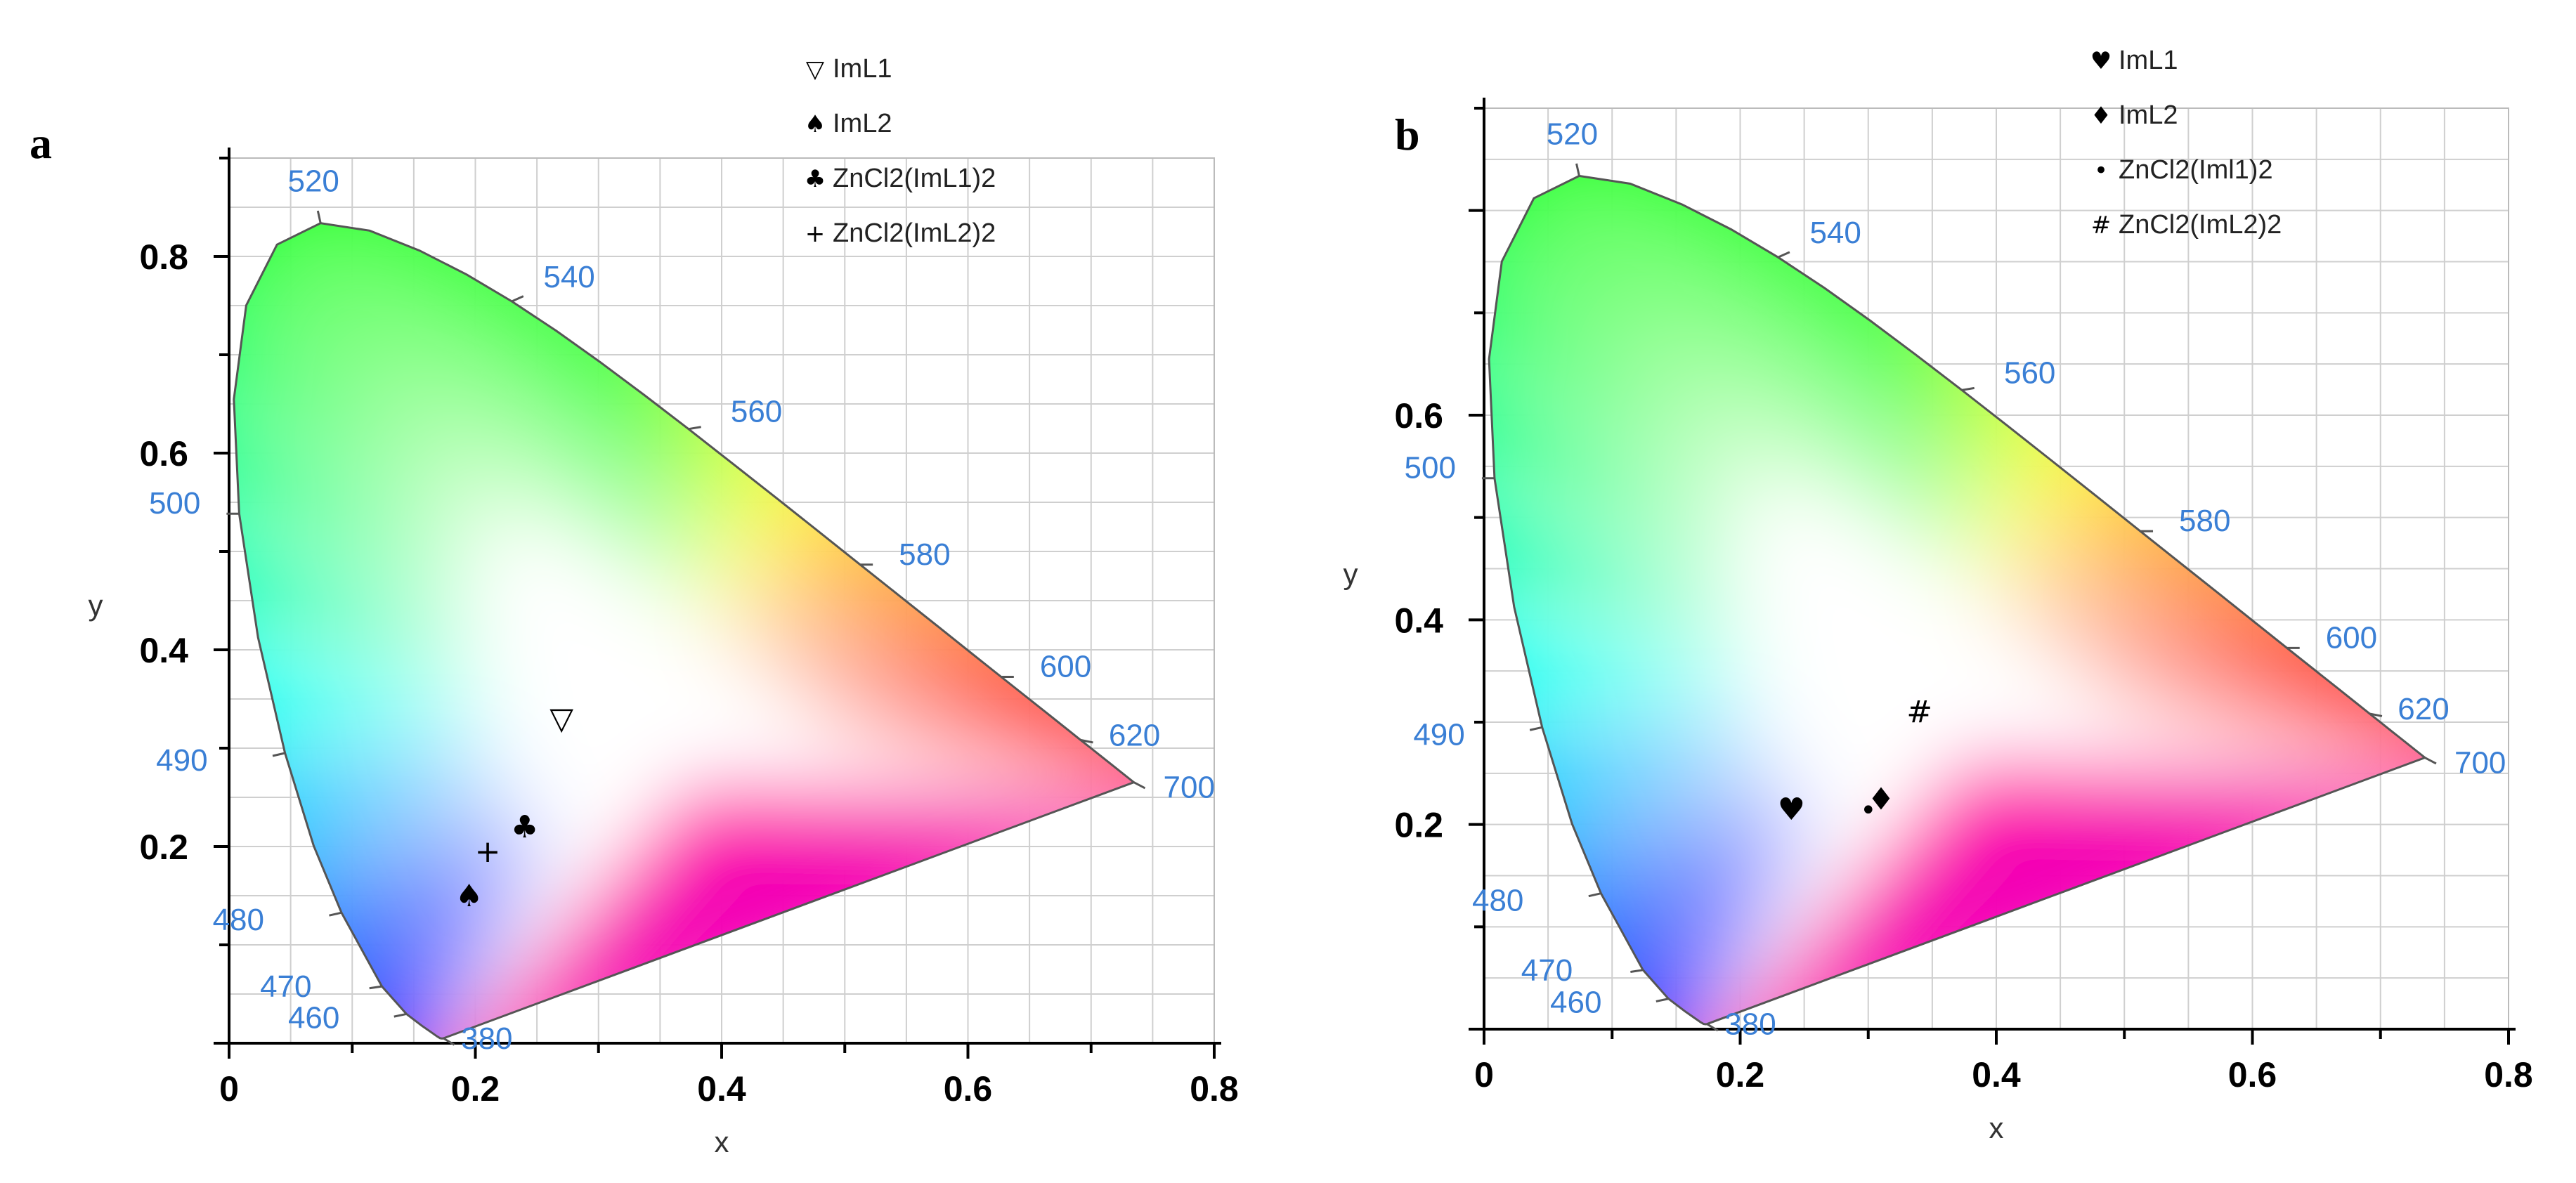 The width and height of the screenshot is (2576, 1183). Describe the element at coordinates (41, 143) in the screenshot. I see `panel-letter-a: a` at that location.